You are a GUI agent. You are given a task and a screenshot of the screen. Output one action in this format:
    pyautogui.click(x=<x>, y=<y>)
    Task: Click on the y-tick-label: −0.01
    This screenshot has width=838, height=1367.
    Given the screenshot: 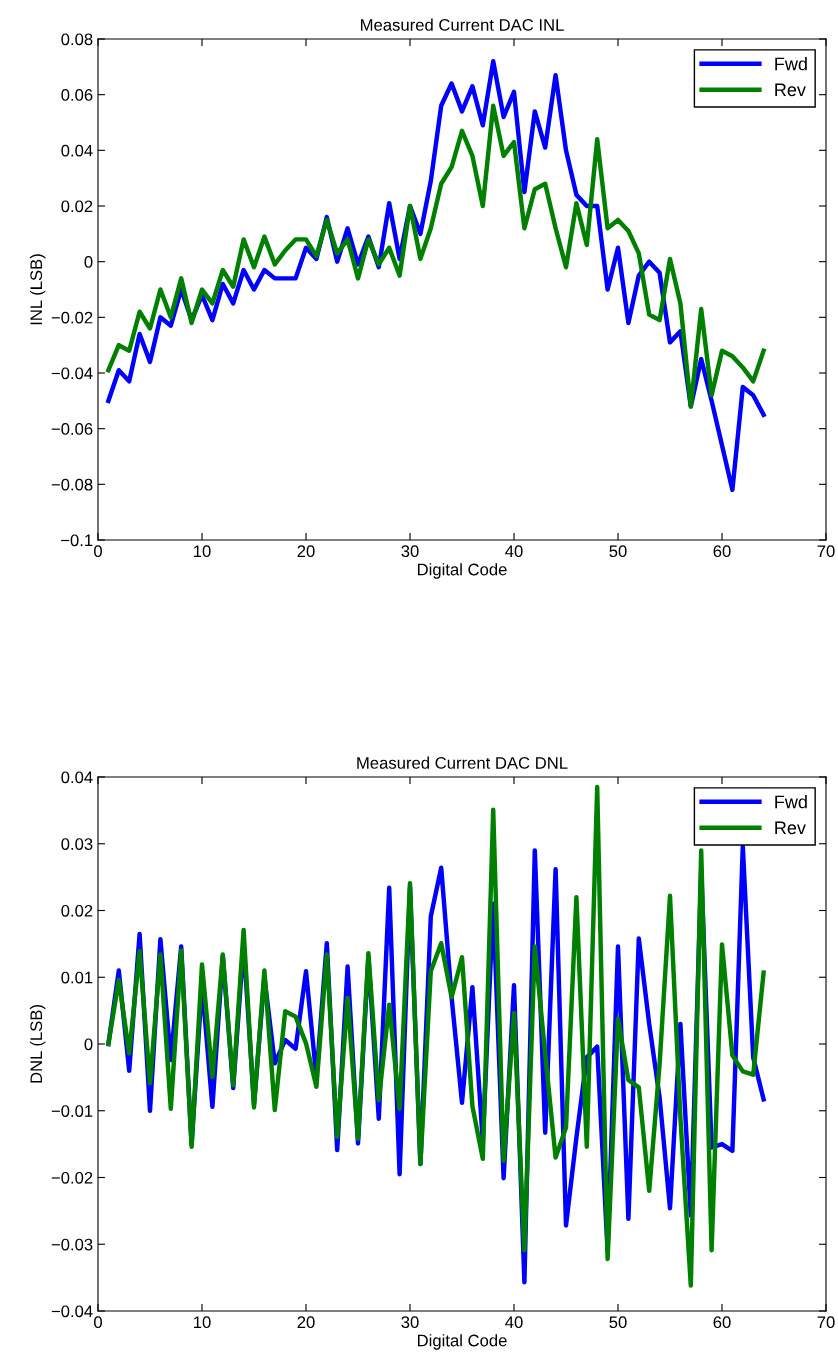 What is the action you would take?
    pyautogui.click(x=72, y=1111)
    